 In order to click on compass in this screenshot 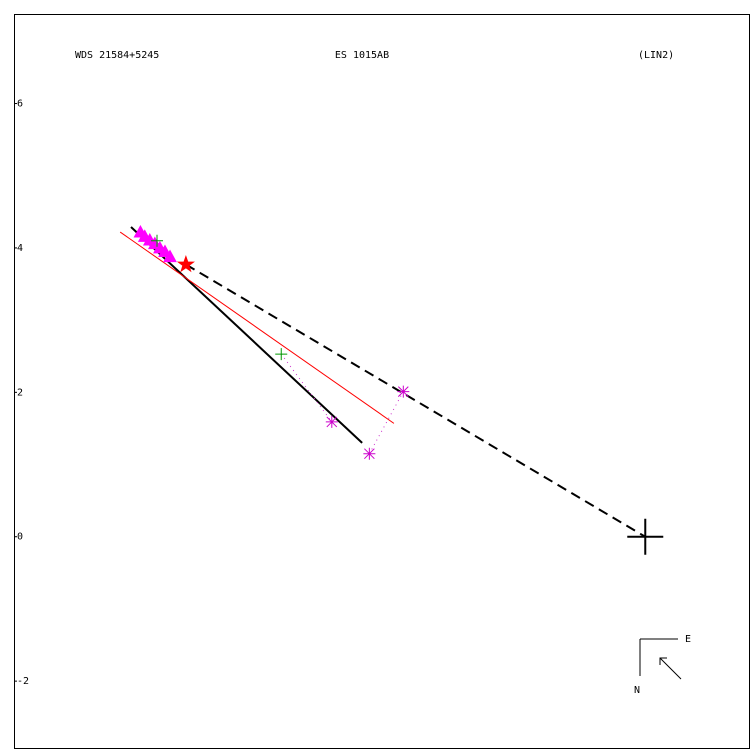, I will do `click(660, 659)`.